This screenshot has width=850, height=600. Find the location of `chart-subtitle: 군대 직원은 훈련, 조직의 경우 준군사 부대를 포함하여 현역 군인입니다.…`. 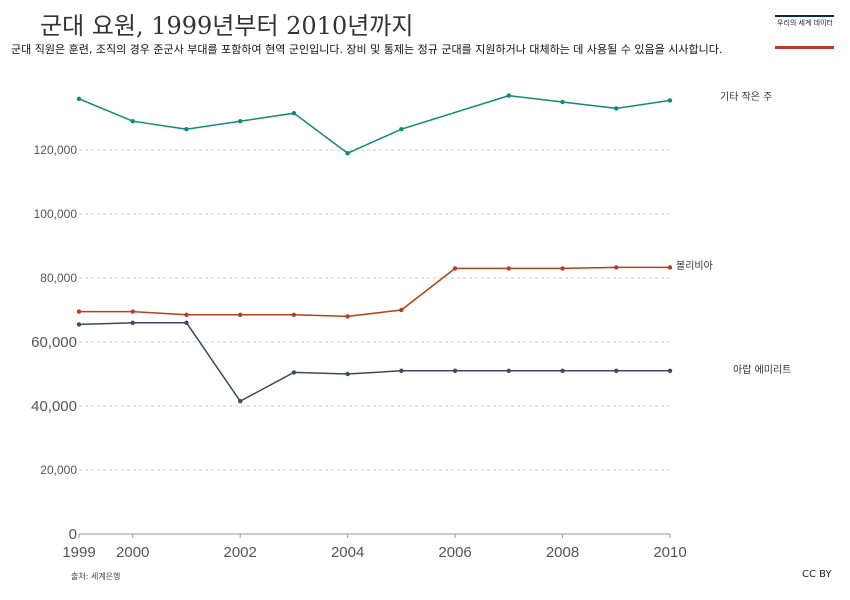

chart-subtitle: 군대 직원은 훈련, 조직의 경우 준군사 부대를 포함하여 현역 군인입니다.… is located at coordinates (367, 49).